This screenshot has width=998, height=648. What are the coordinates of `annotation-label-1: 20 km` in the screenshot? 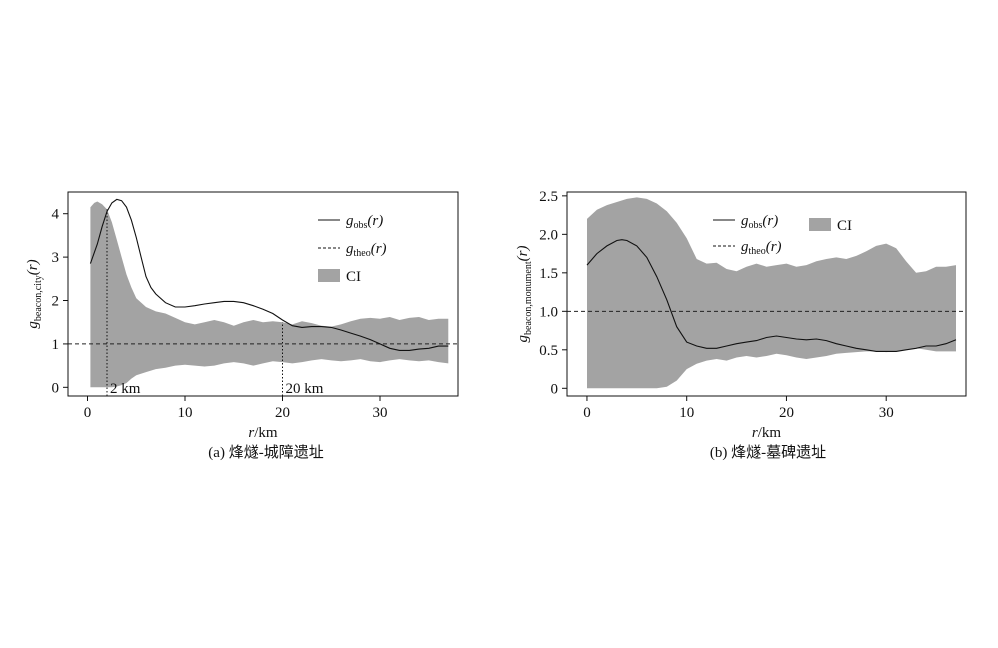 It's located at (305, 389).